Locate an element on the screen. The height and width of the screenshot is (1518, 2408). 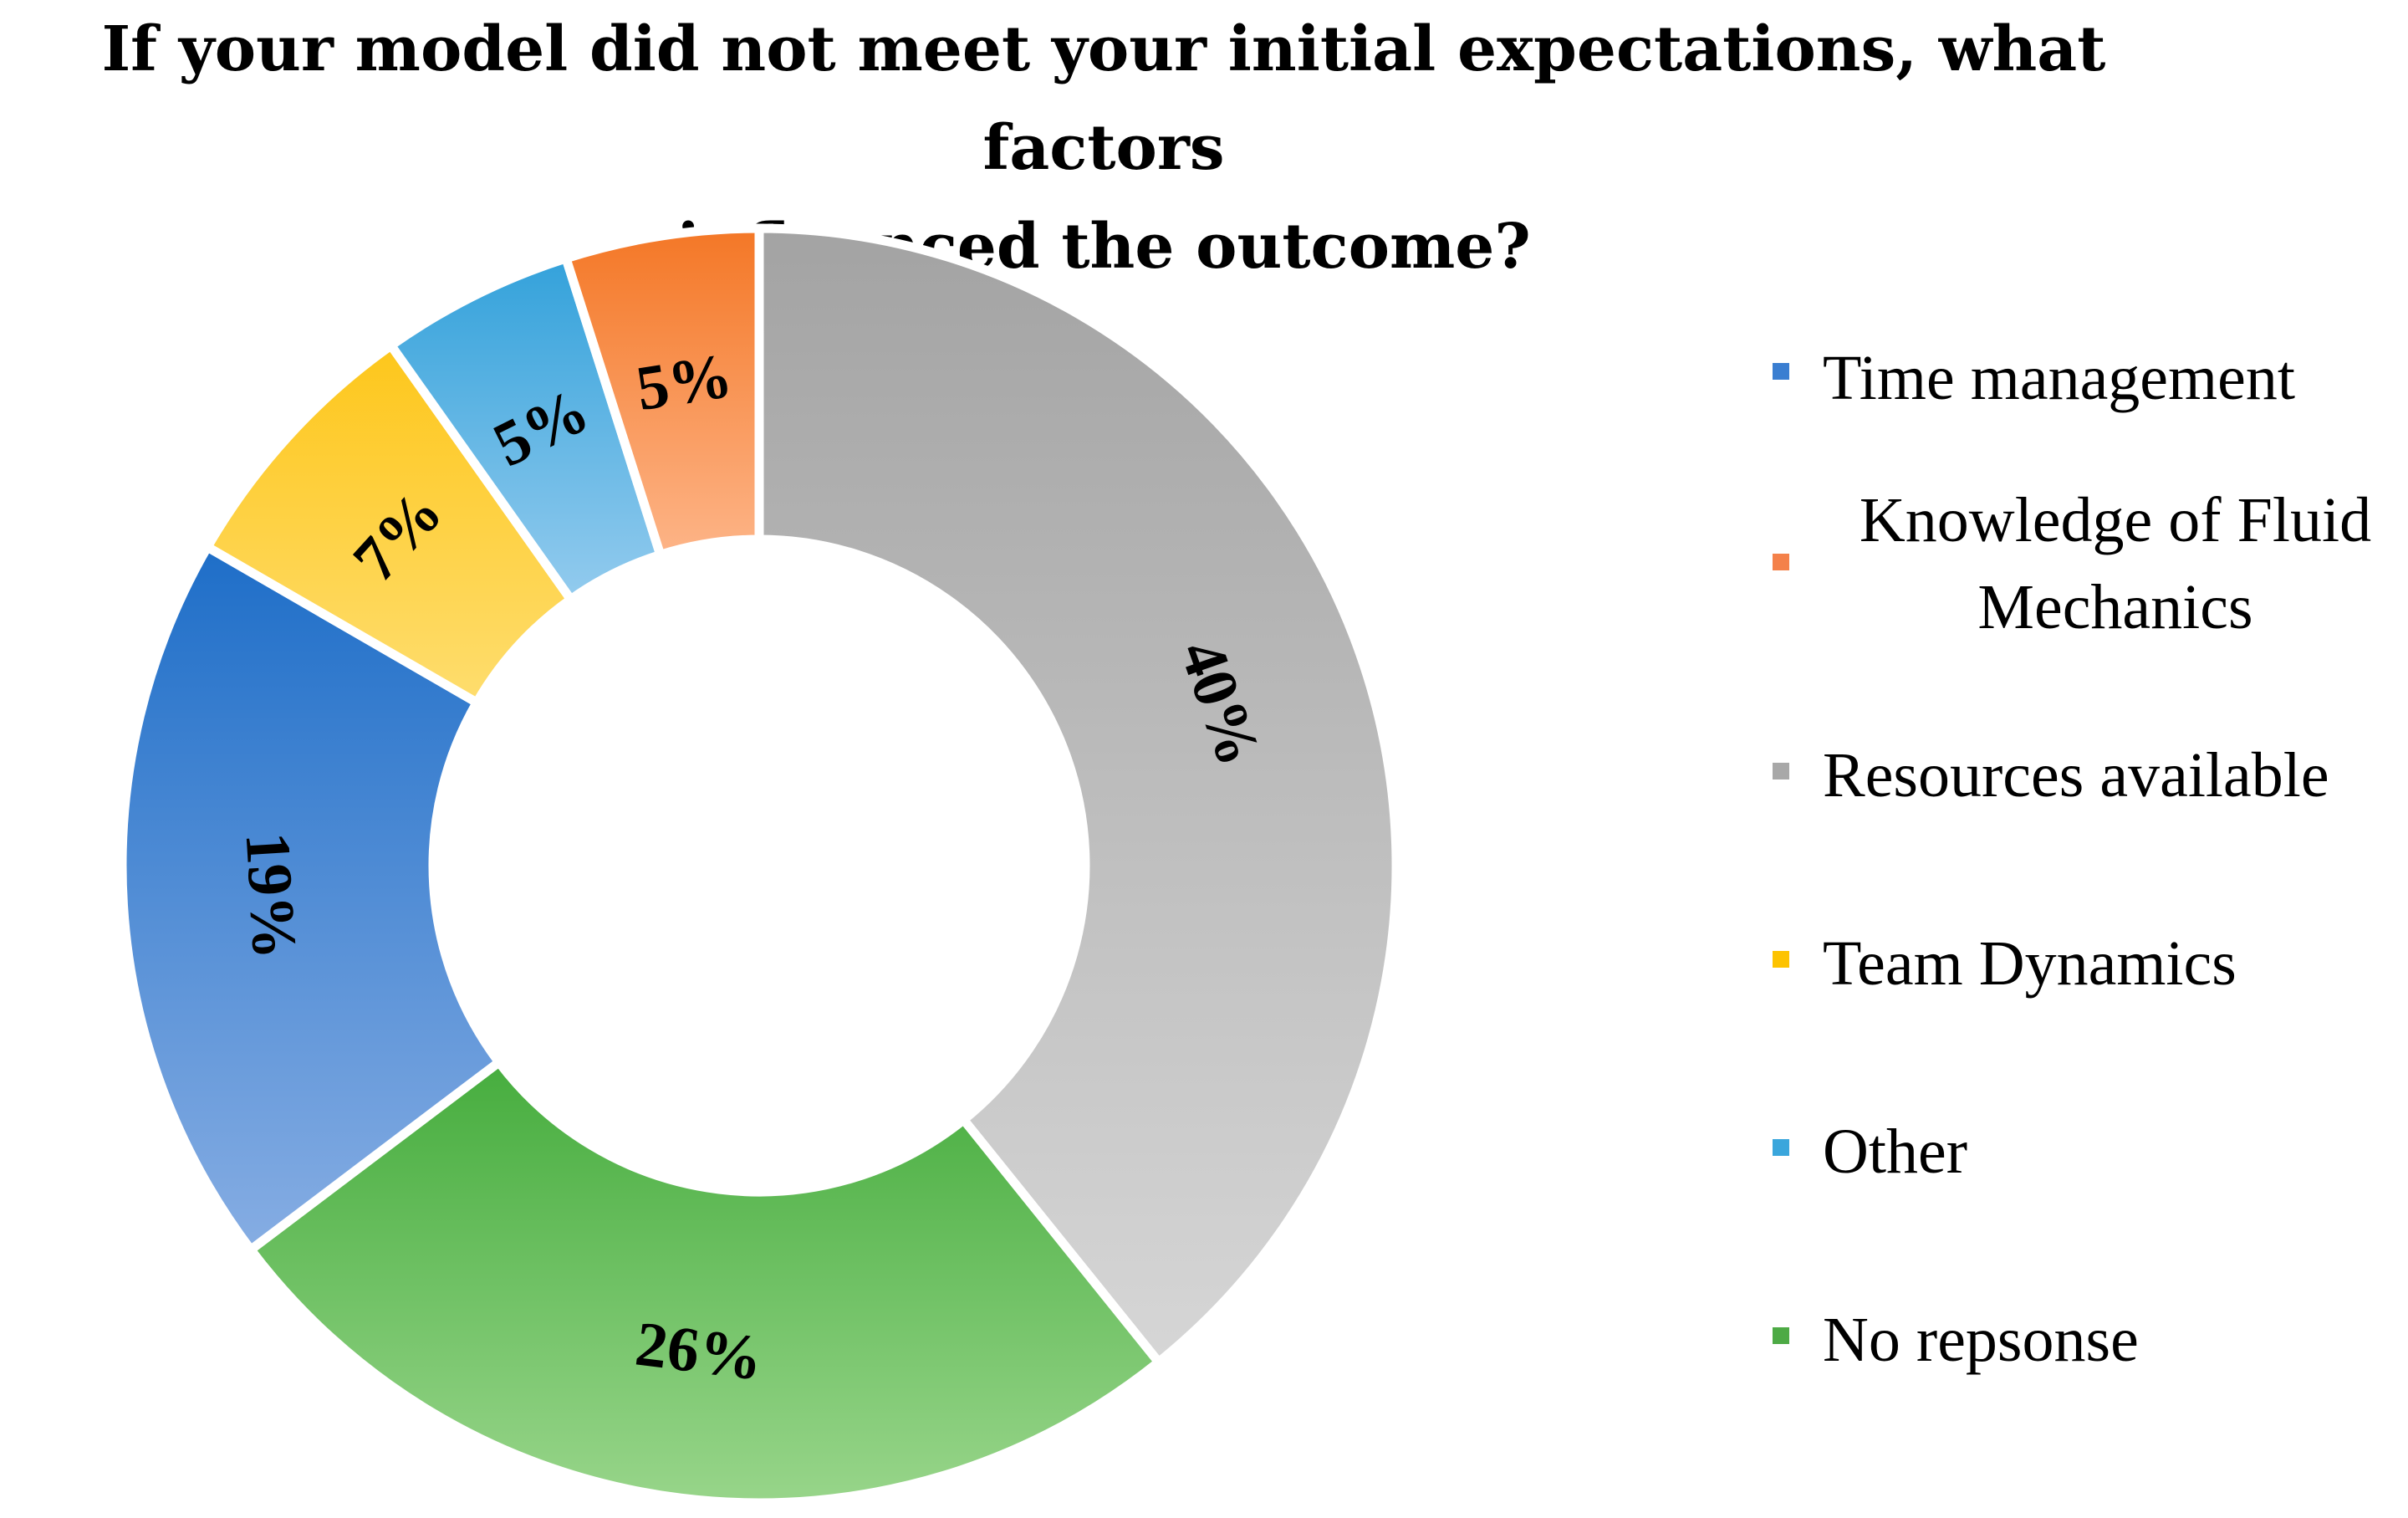
legend-label-resources-available: Resources available is located at coordinates (2076, 775).